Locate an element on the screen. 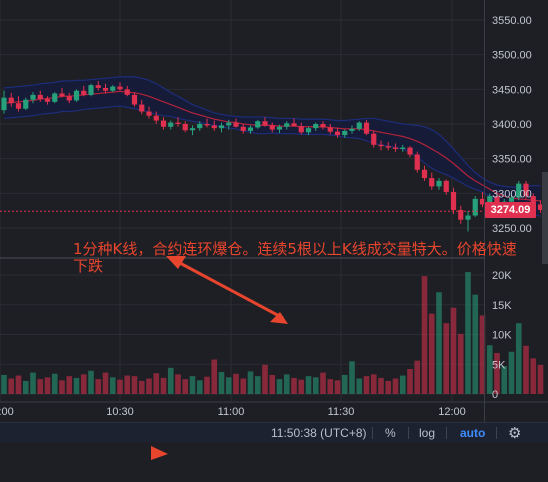 Image resolution: width=548 pixels, height=482 pixels. price-tick-label: 3450.00 is located at coordinates (512, 90).